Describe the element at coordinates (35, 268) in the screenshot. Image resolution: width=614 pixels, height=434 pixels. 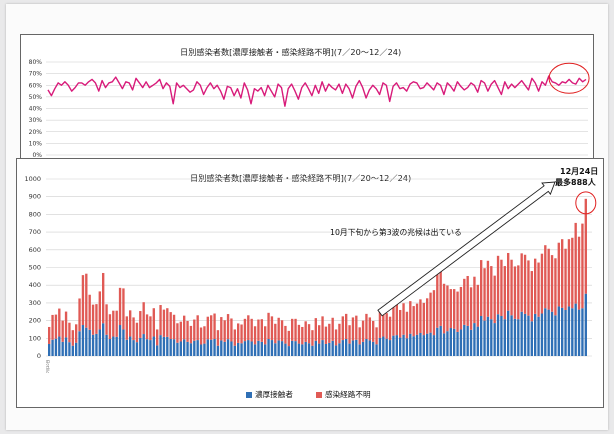
I see `bar-y-tick-label: 500` at that location.